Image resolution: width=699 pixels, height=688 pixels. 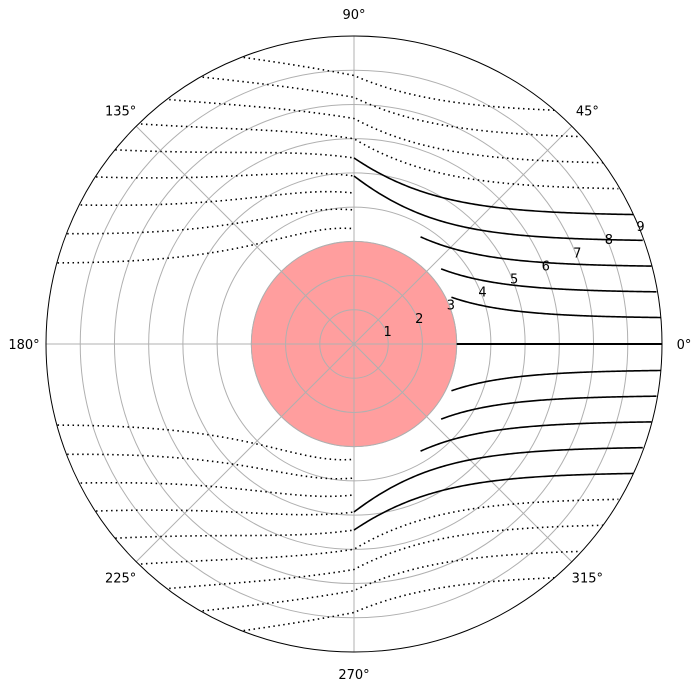 I want to click on angle-tick-label-270: 270°, so click(x=353, y=675).